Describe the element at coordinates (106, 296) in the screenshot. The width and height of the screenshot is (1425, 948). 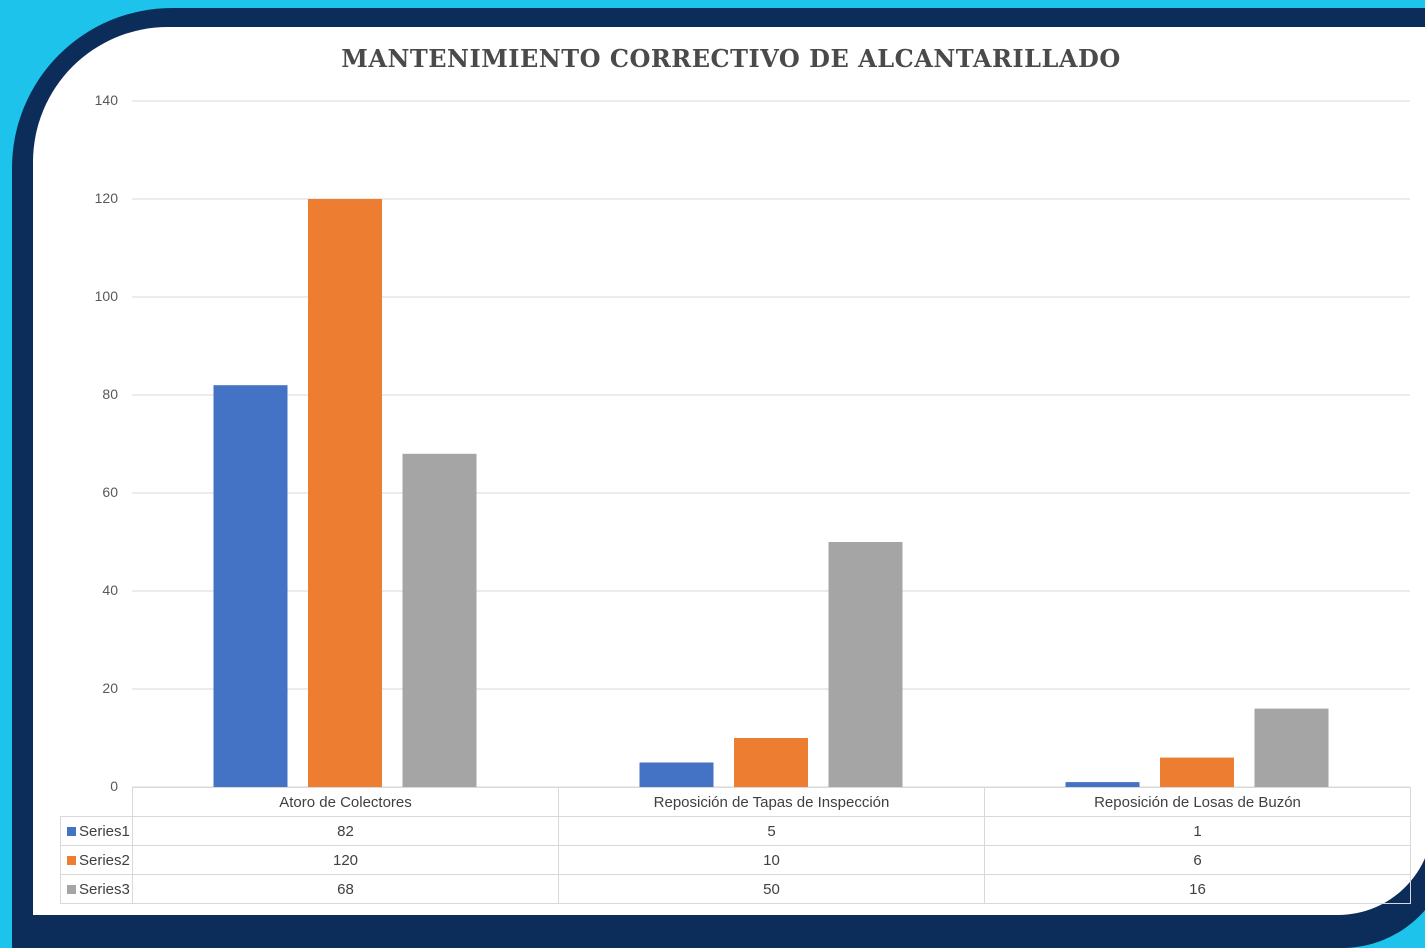
I see `y-tick-label: 100` at that location.